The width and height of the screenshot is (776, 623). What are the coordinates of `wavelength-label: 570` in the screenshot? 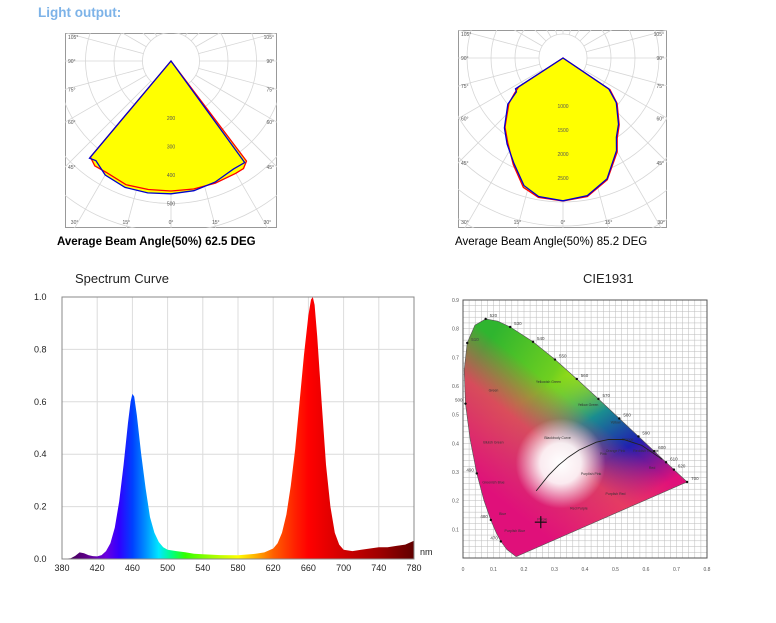 It's located at (606, 395).